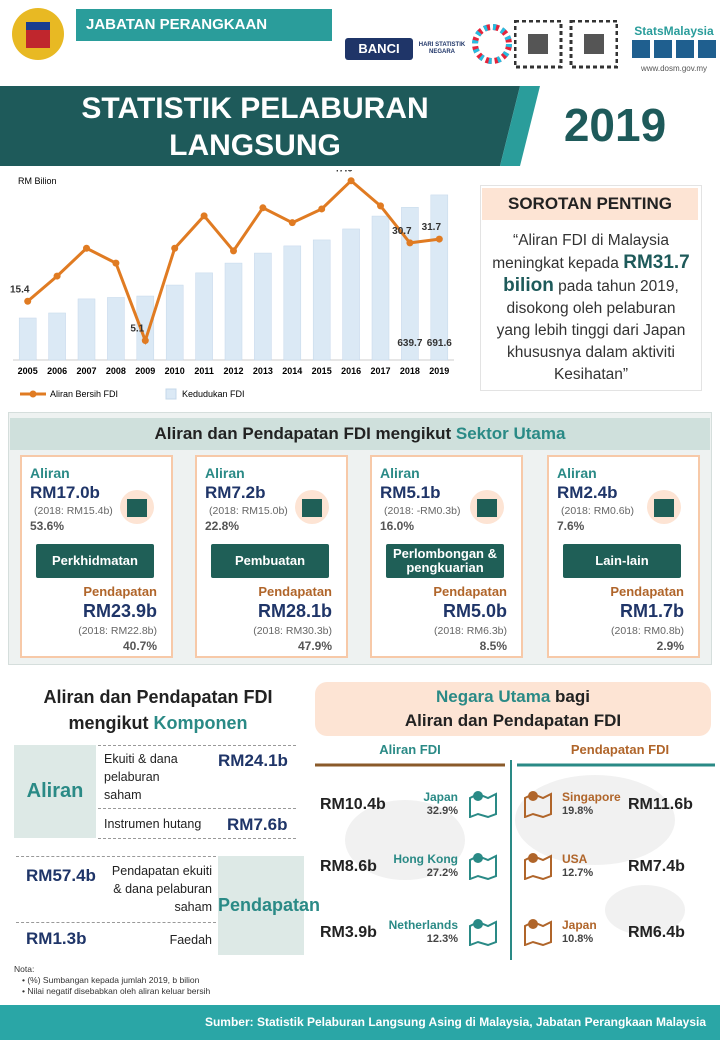  I want to click on country-share: 12.3%, so click(442, 939).